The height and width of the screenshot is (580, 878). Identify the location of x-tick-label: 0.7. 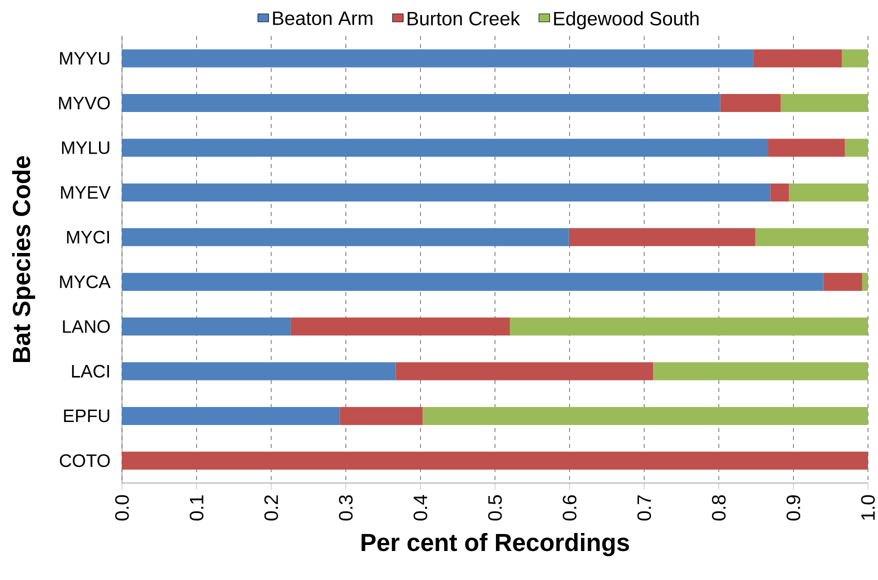
(644, 507).